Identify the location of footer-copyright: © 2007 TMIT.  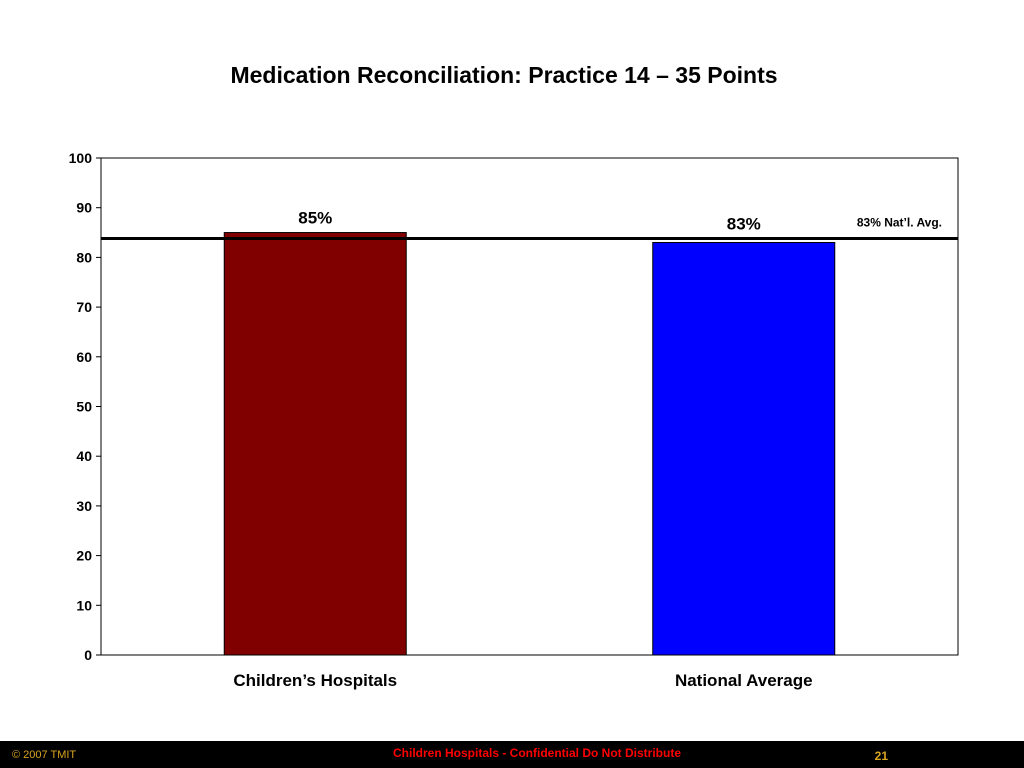
(44, 755).